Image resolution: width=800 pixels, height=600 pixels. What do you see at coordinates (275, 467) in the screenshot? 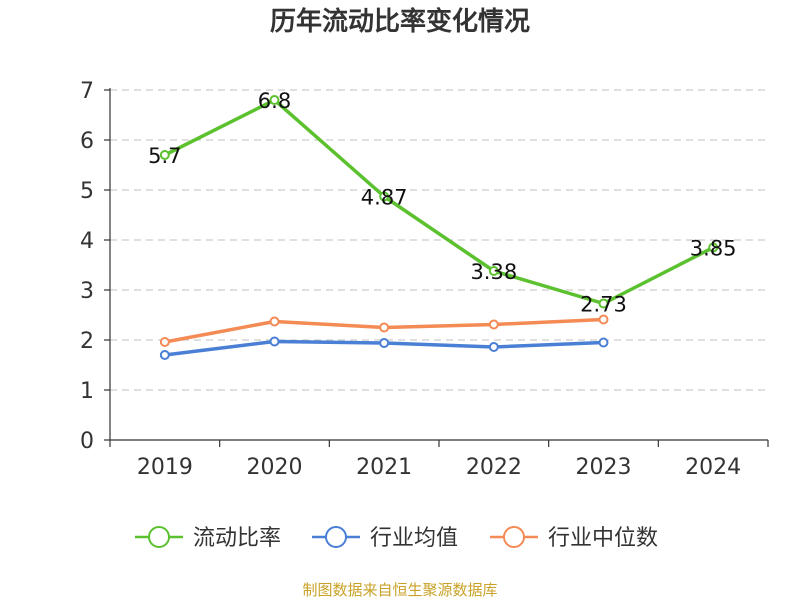
I see `x-tick-label: 2020` at bounding box center [275, 467].